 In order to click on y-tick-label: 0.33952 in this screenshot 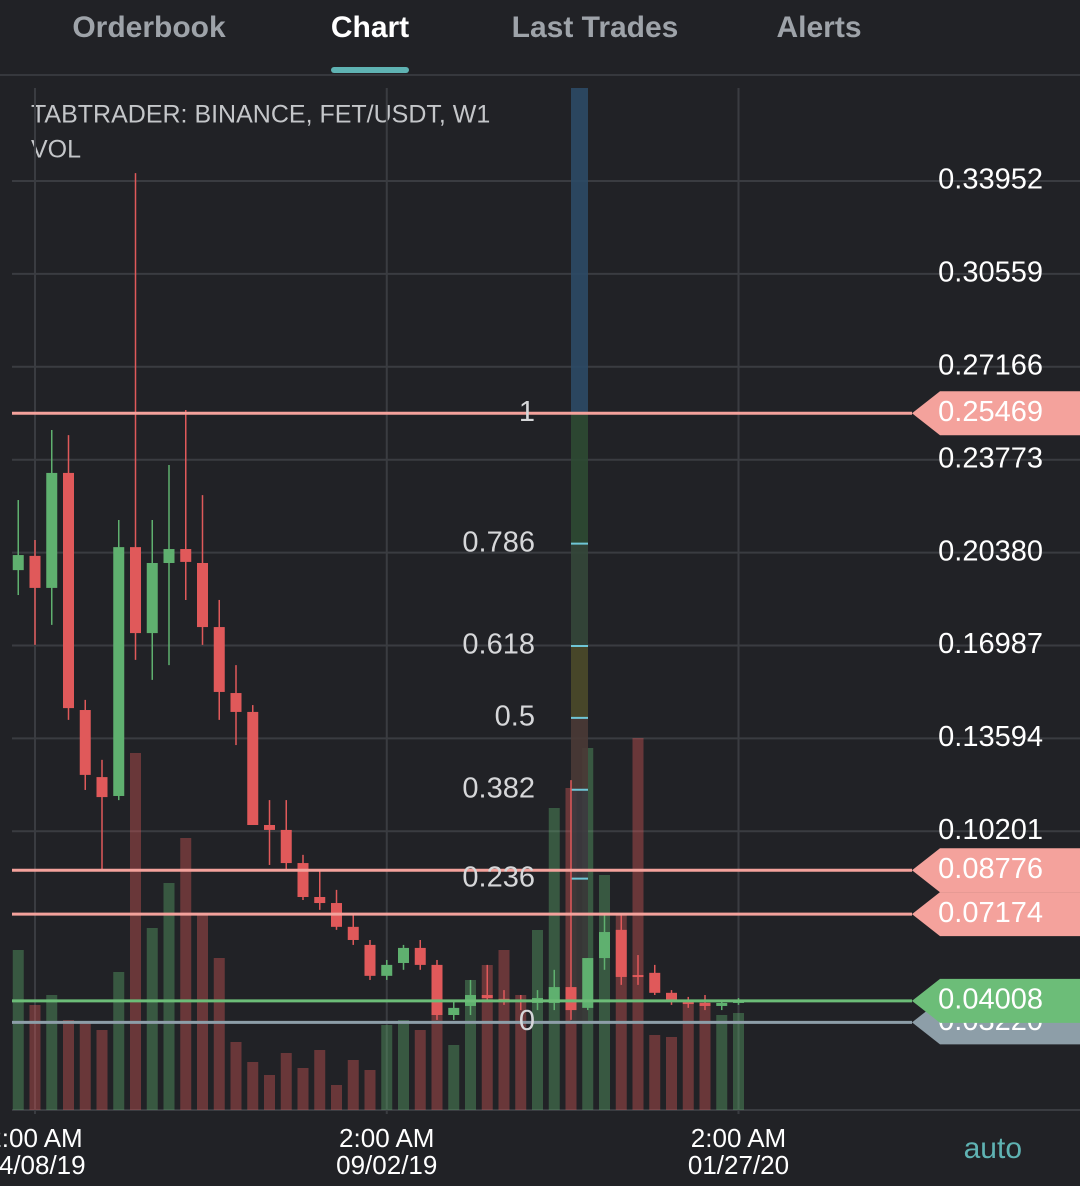, I will do `click(990, 180)`.